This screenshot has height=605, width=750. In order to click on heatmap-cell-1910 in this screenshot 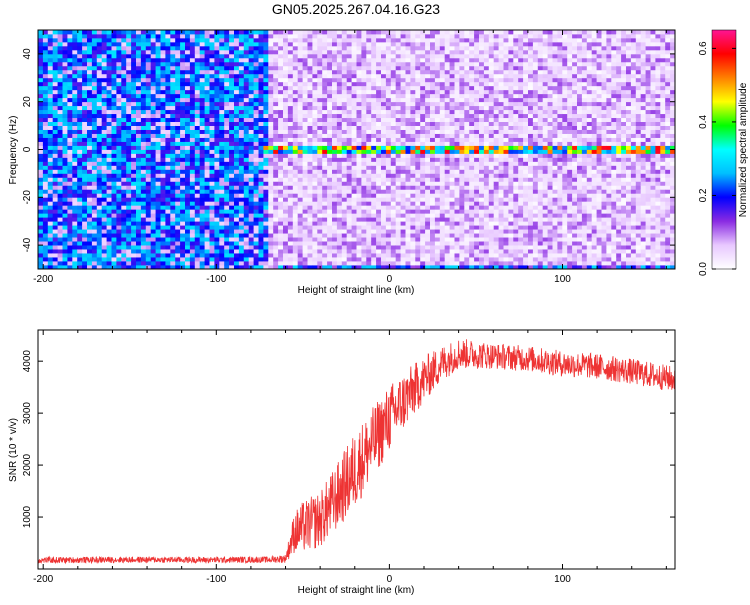, I will do `click(192, 68)`.